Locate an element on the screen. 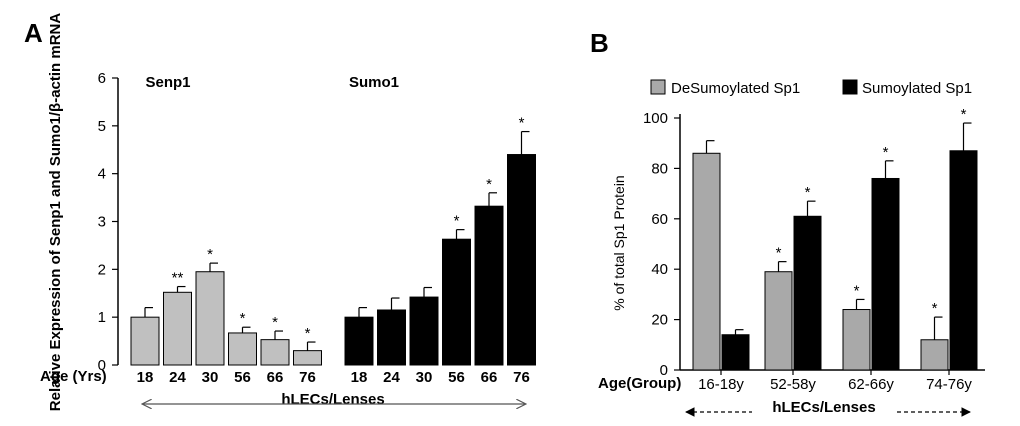  panel-a-y-tick-label: 2 is located at coordinates (102, 269).